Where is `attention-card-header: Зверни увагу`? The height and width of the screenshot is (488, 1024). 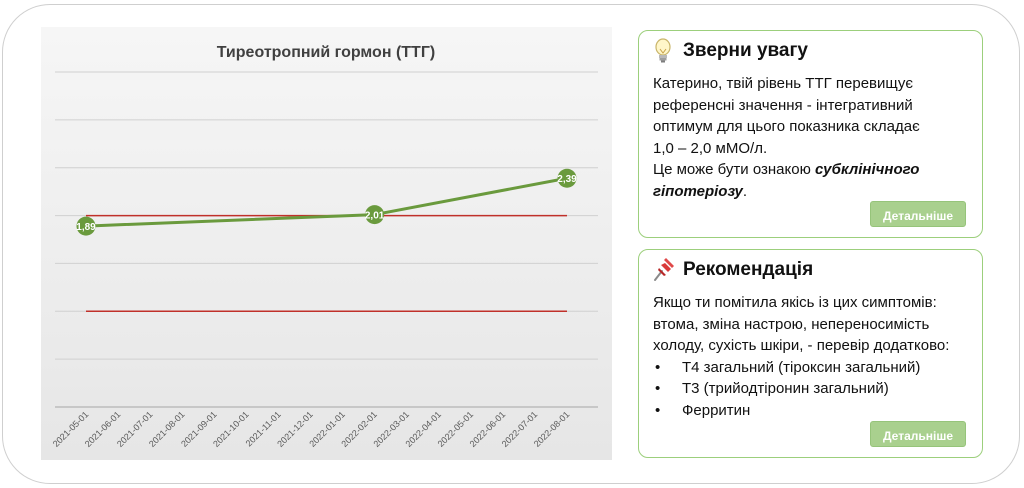
attention-card-header: Зверни увагу is located at coordinates (729, 51).